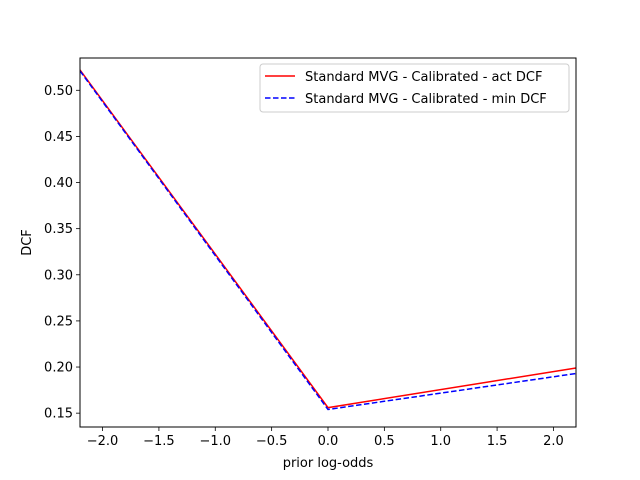 The width and height of the screenshot is (640, 480). What do you see at coordinates (159, 441) in the screenshot?
I see `x-tick-label: −1.5` at bounding box center [159, 441].